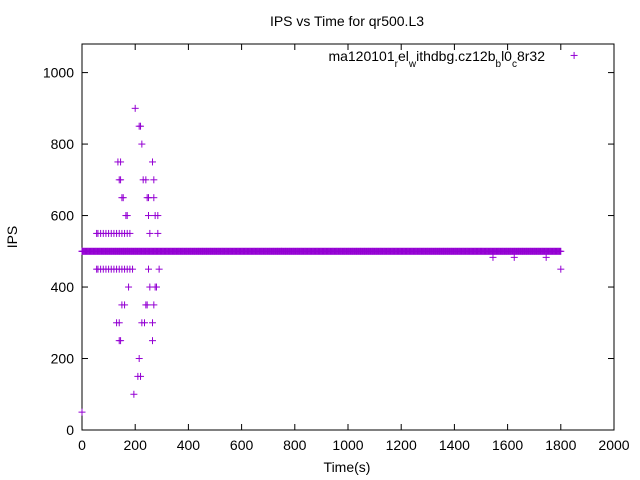 The width and height of the screenshot is (640, 480). What do you see at coordinates (70, 430) in the screenshot?
I see `y-tick-label: 0` at bounding box center [70, 430].